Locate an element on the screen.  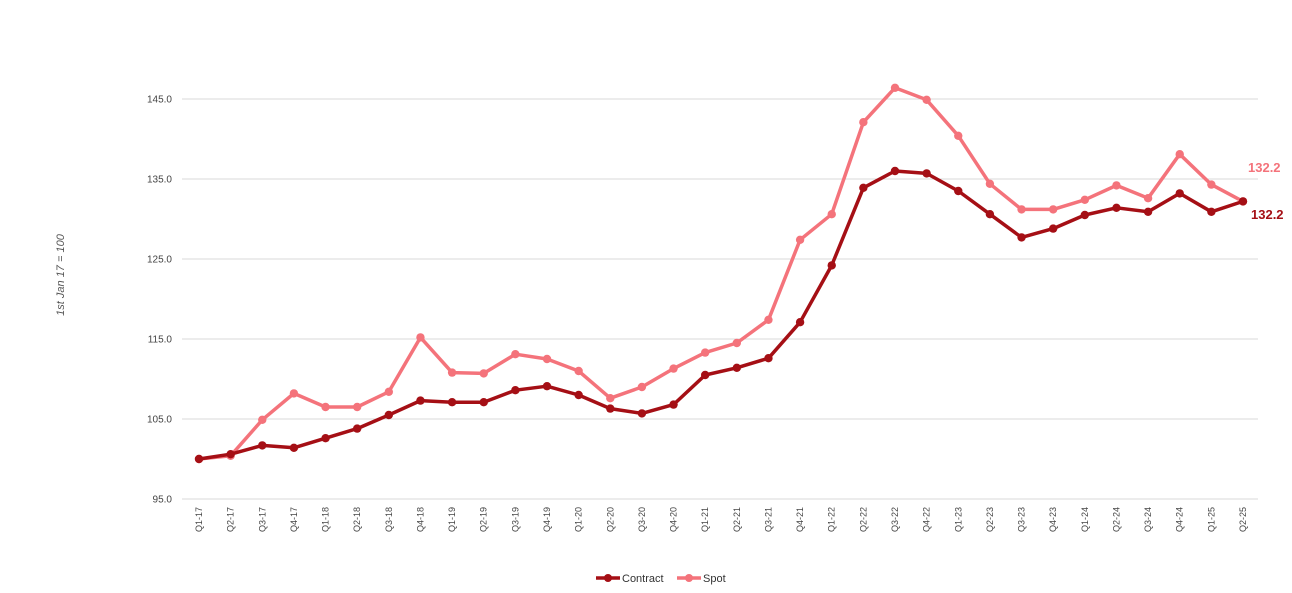
x-tick-label: Q1-17 is located at coordinates (199, 519).